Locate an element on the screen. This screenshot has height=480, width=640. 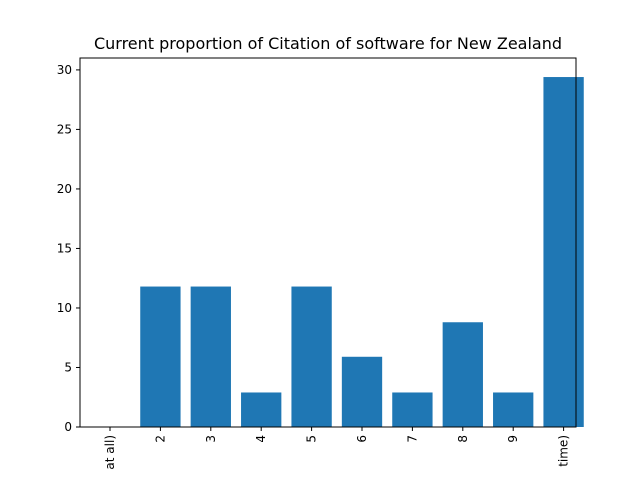
x-tick-label: time) is located at coordinates (564, 451).